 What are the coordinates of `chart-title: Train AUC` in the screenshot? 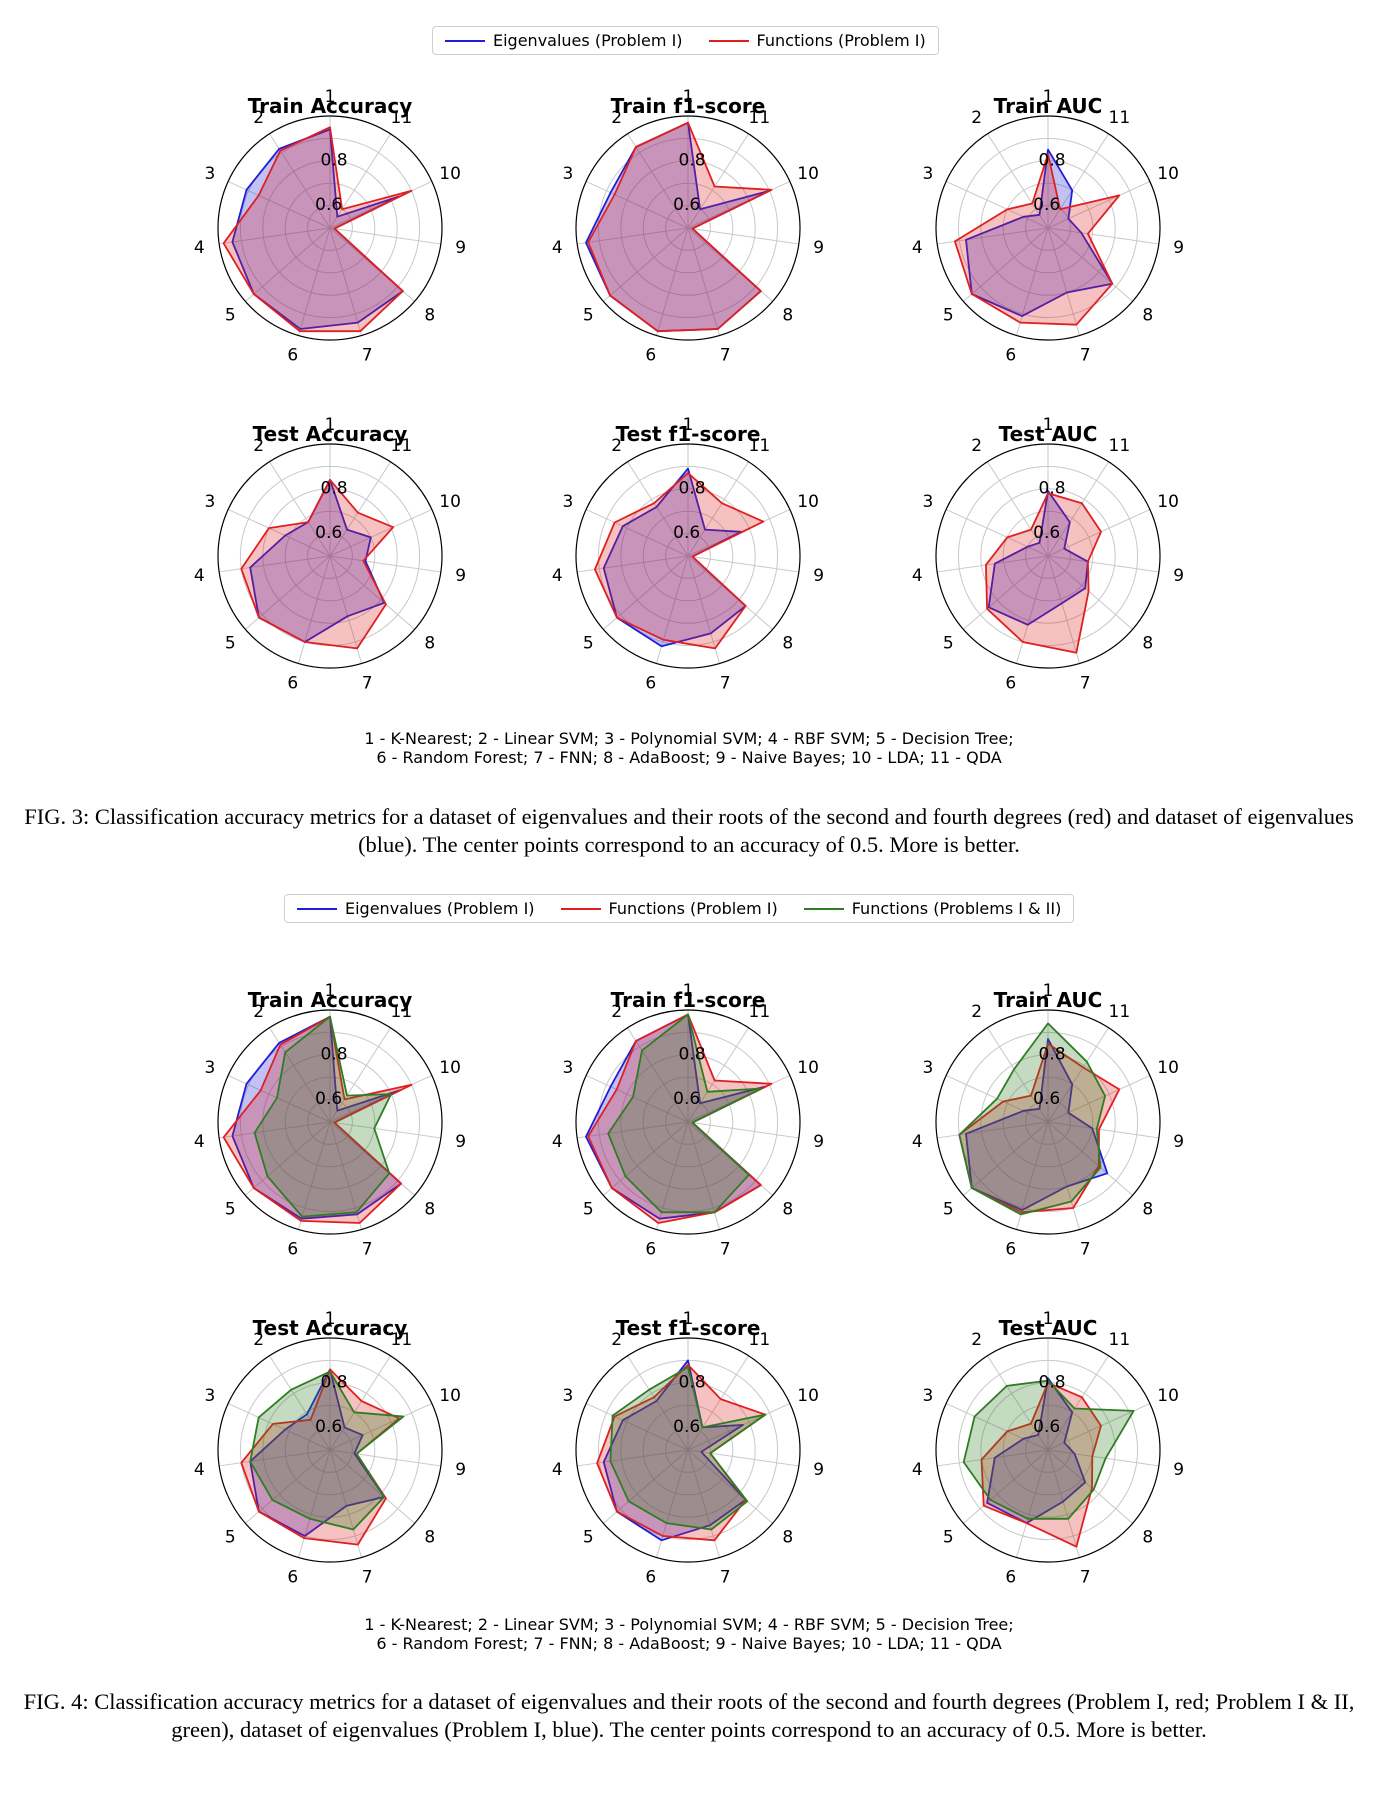 It's located at (1048, 106).